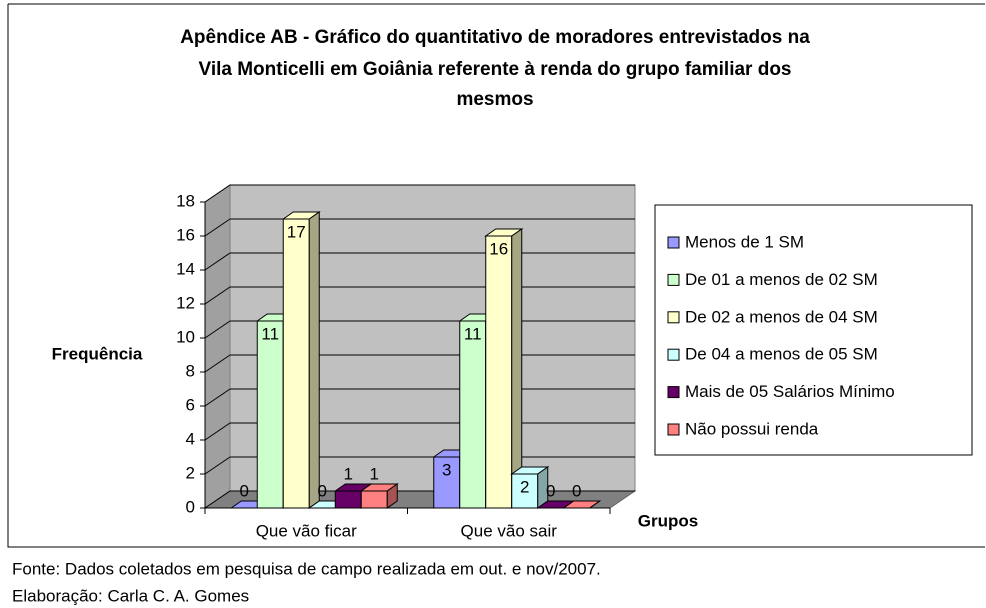  I want to click on legend-label: Não possui renda, so click(752, 428).